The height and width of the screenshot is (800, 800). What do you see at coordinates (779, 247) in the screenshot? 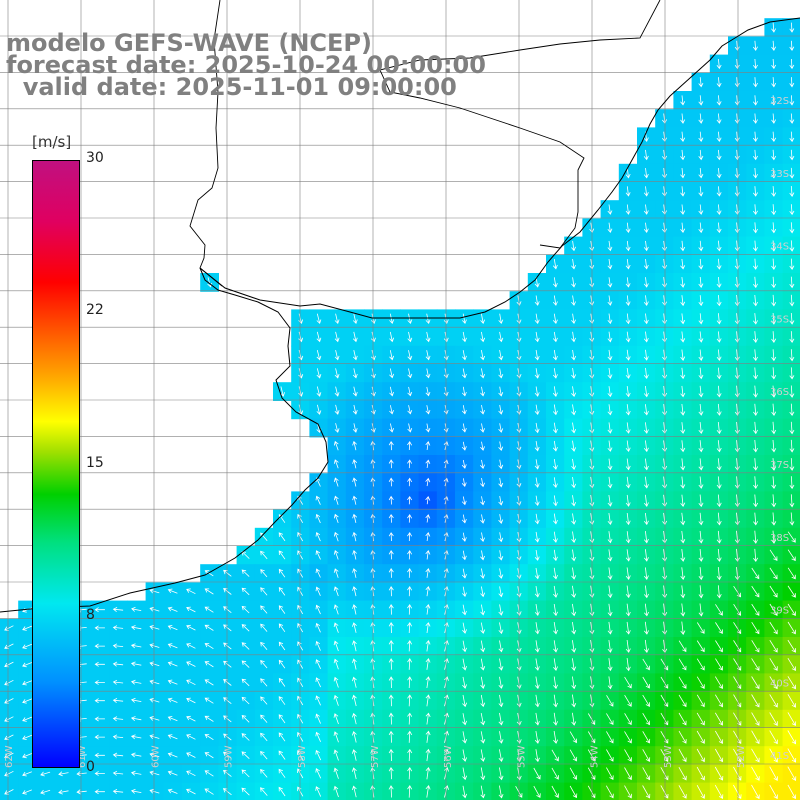
I see `lat-label: 34S` at bounding box center [779, 247].